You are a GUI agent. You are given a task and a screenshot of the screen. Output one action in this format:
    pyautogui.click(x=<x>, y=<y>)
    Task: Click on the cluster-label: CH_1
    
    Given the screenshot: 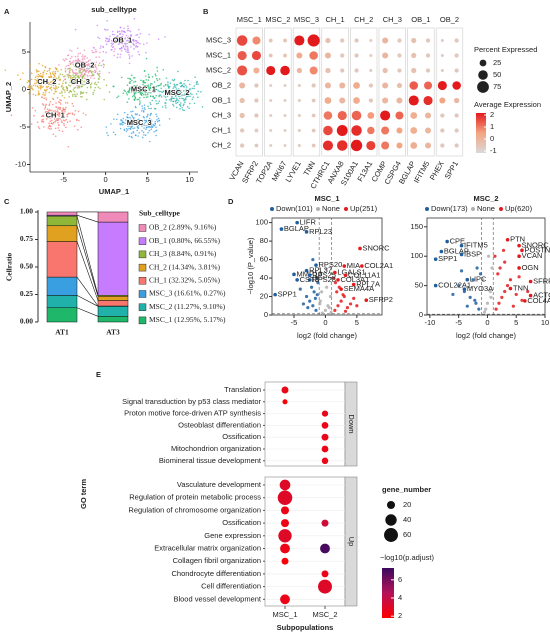 What is the action you would take?
    pyautogui.click(x=55, y=115)
    